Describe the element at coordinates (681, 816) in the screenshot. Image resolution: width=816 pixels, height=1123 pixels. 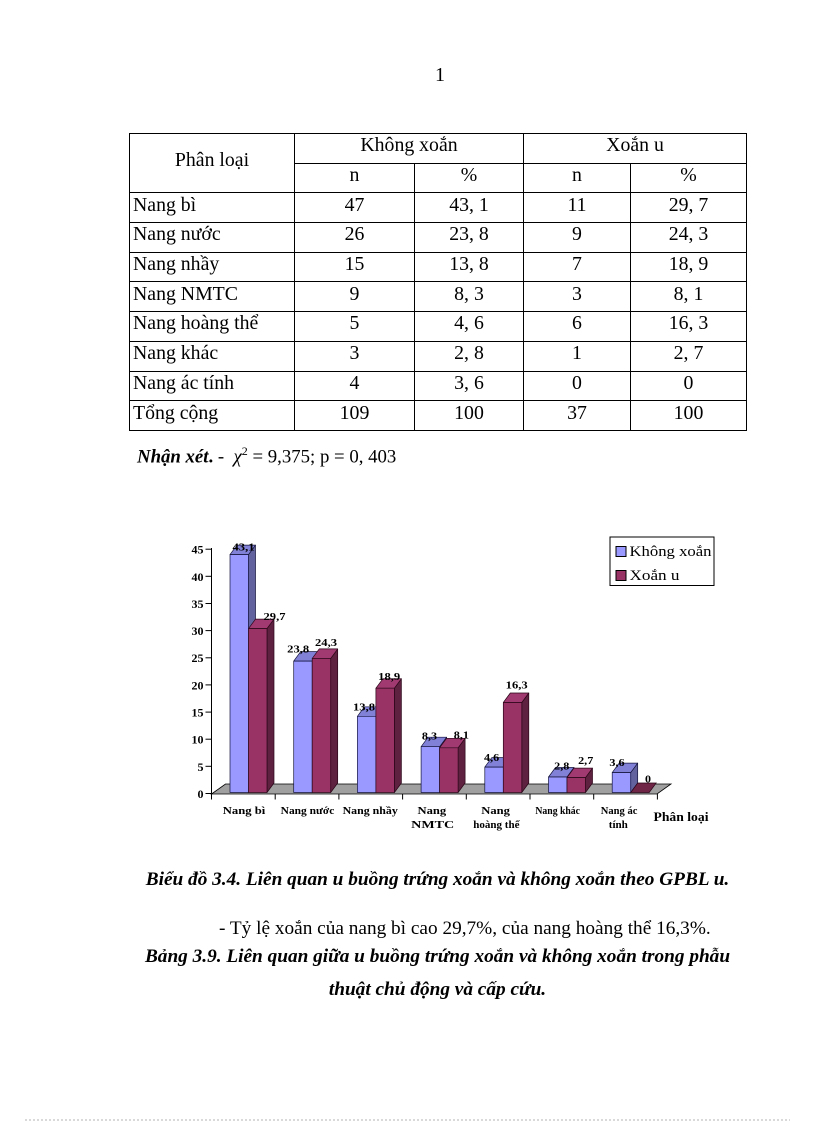
I see `svg-text: Phân loại` at that location.